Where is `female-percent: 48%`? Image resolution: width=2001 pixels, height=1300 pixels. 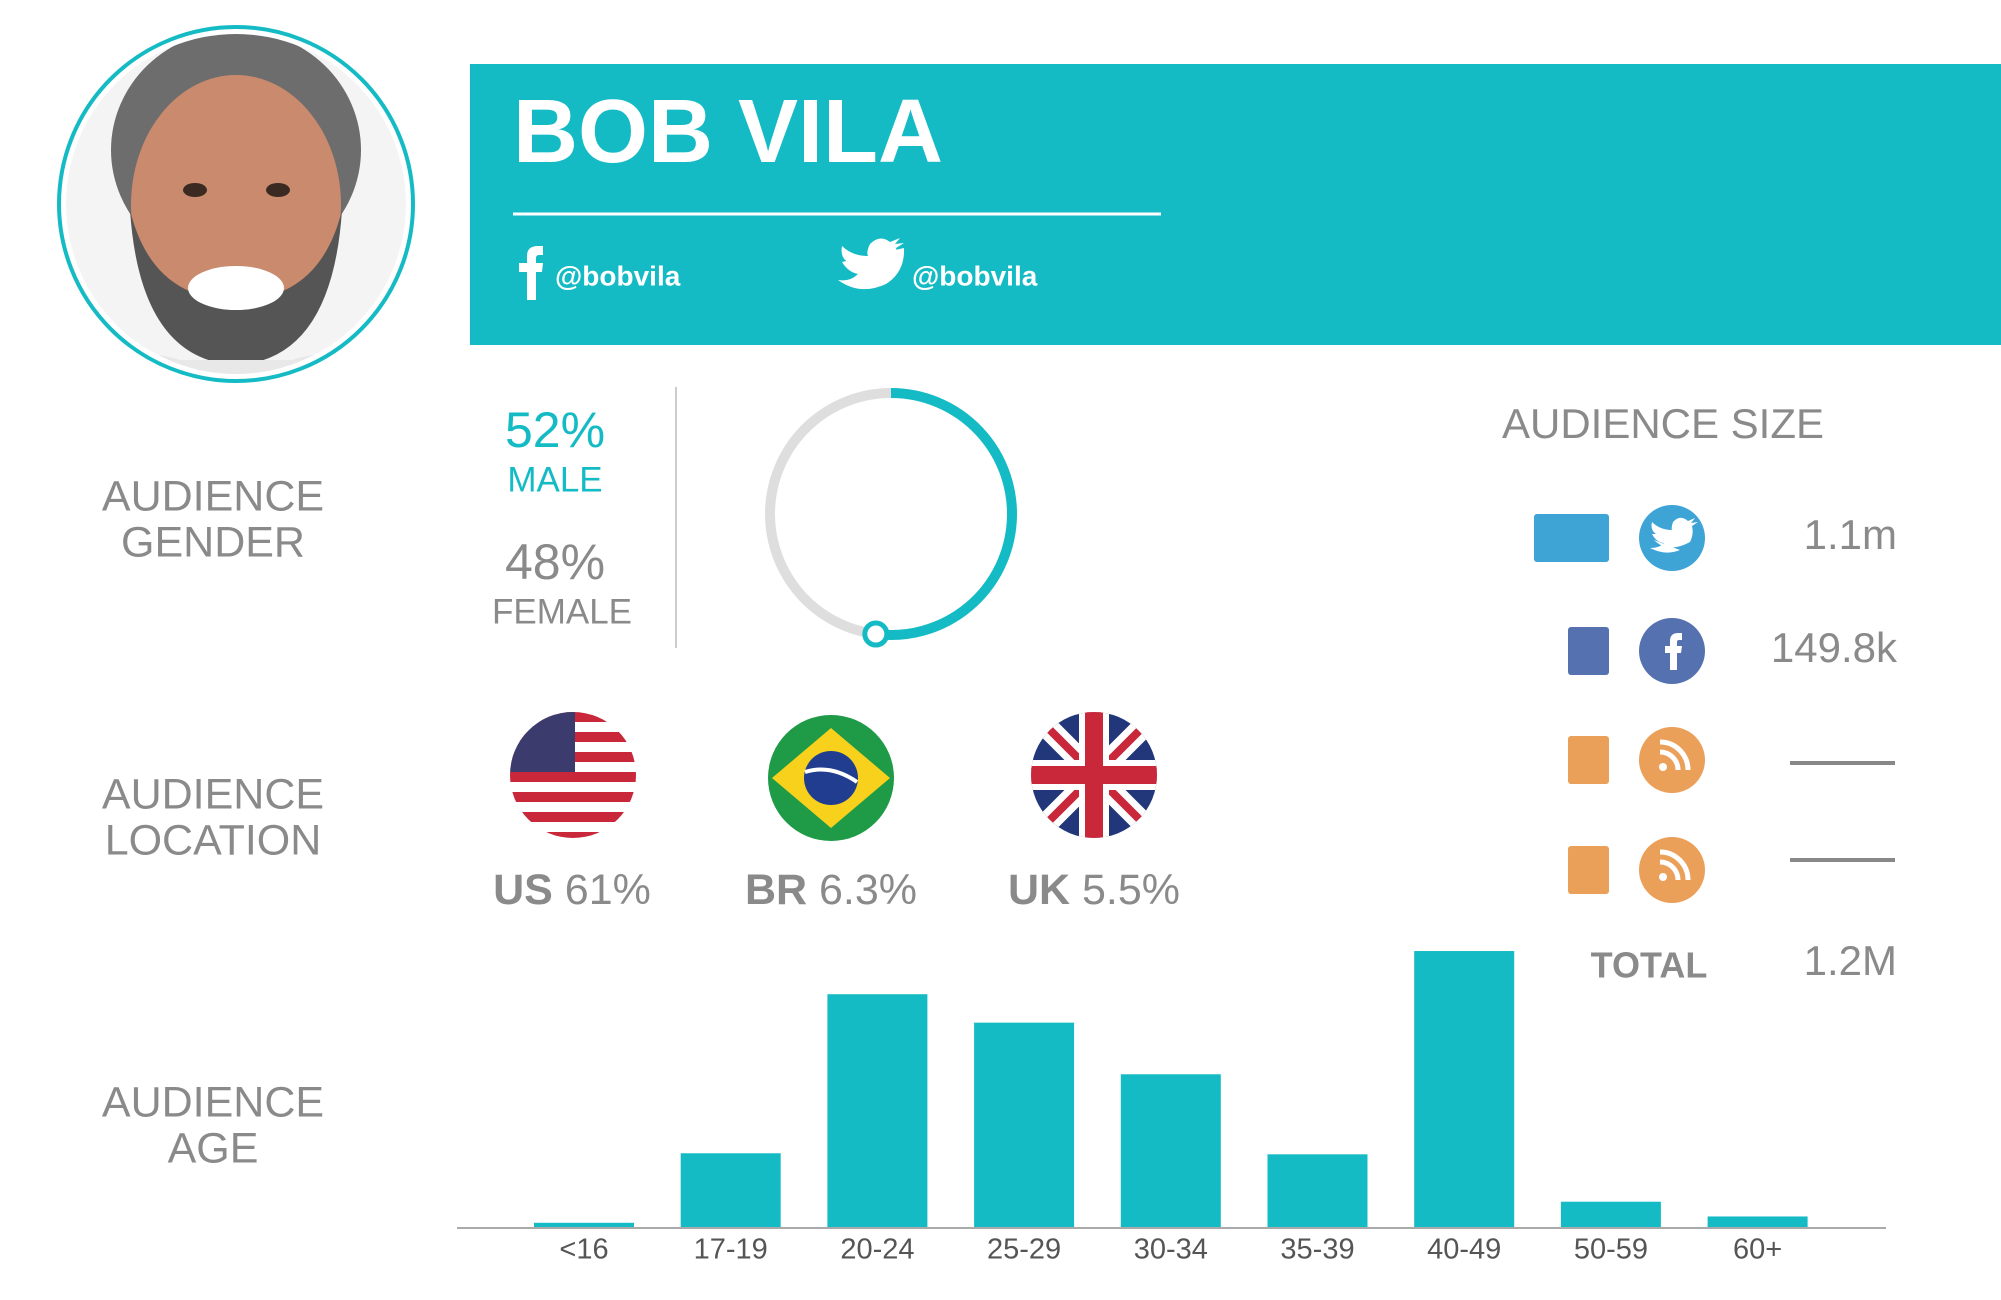 female-percent: 48% is located at coordinates (555, 562).